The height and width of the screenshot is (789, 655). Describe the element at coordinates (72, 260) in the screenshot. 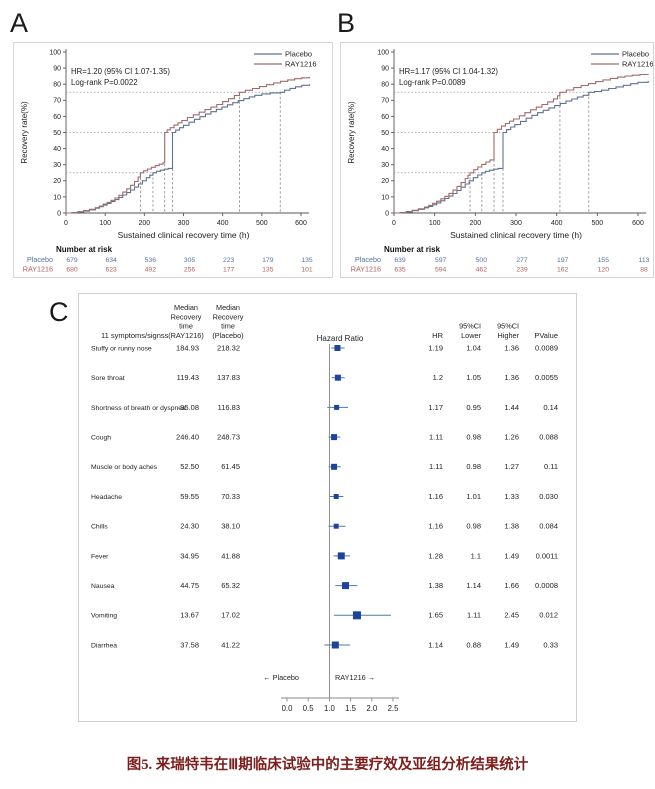

I see `risk-value: 679` at that location.